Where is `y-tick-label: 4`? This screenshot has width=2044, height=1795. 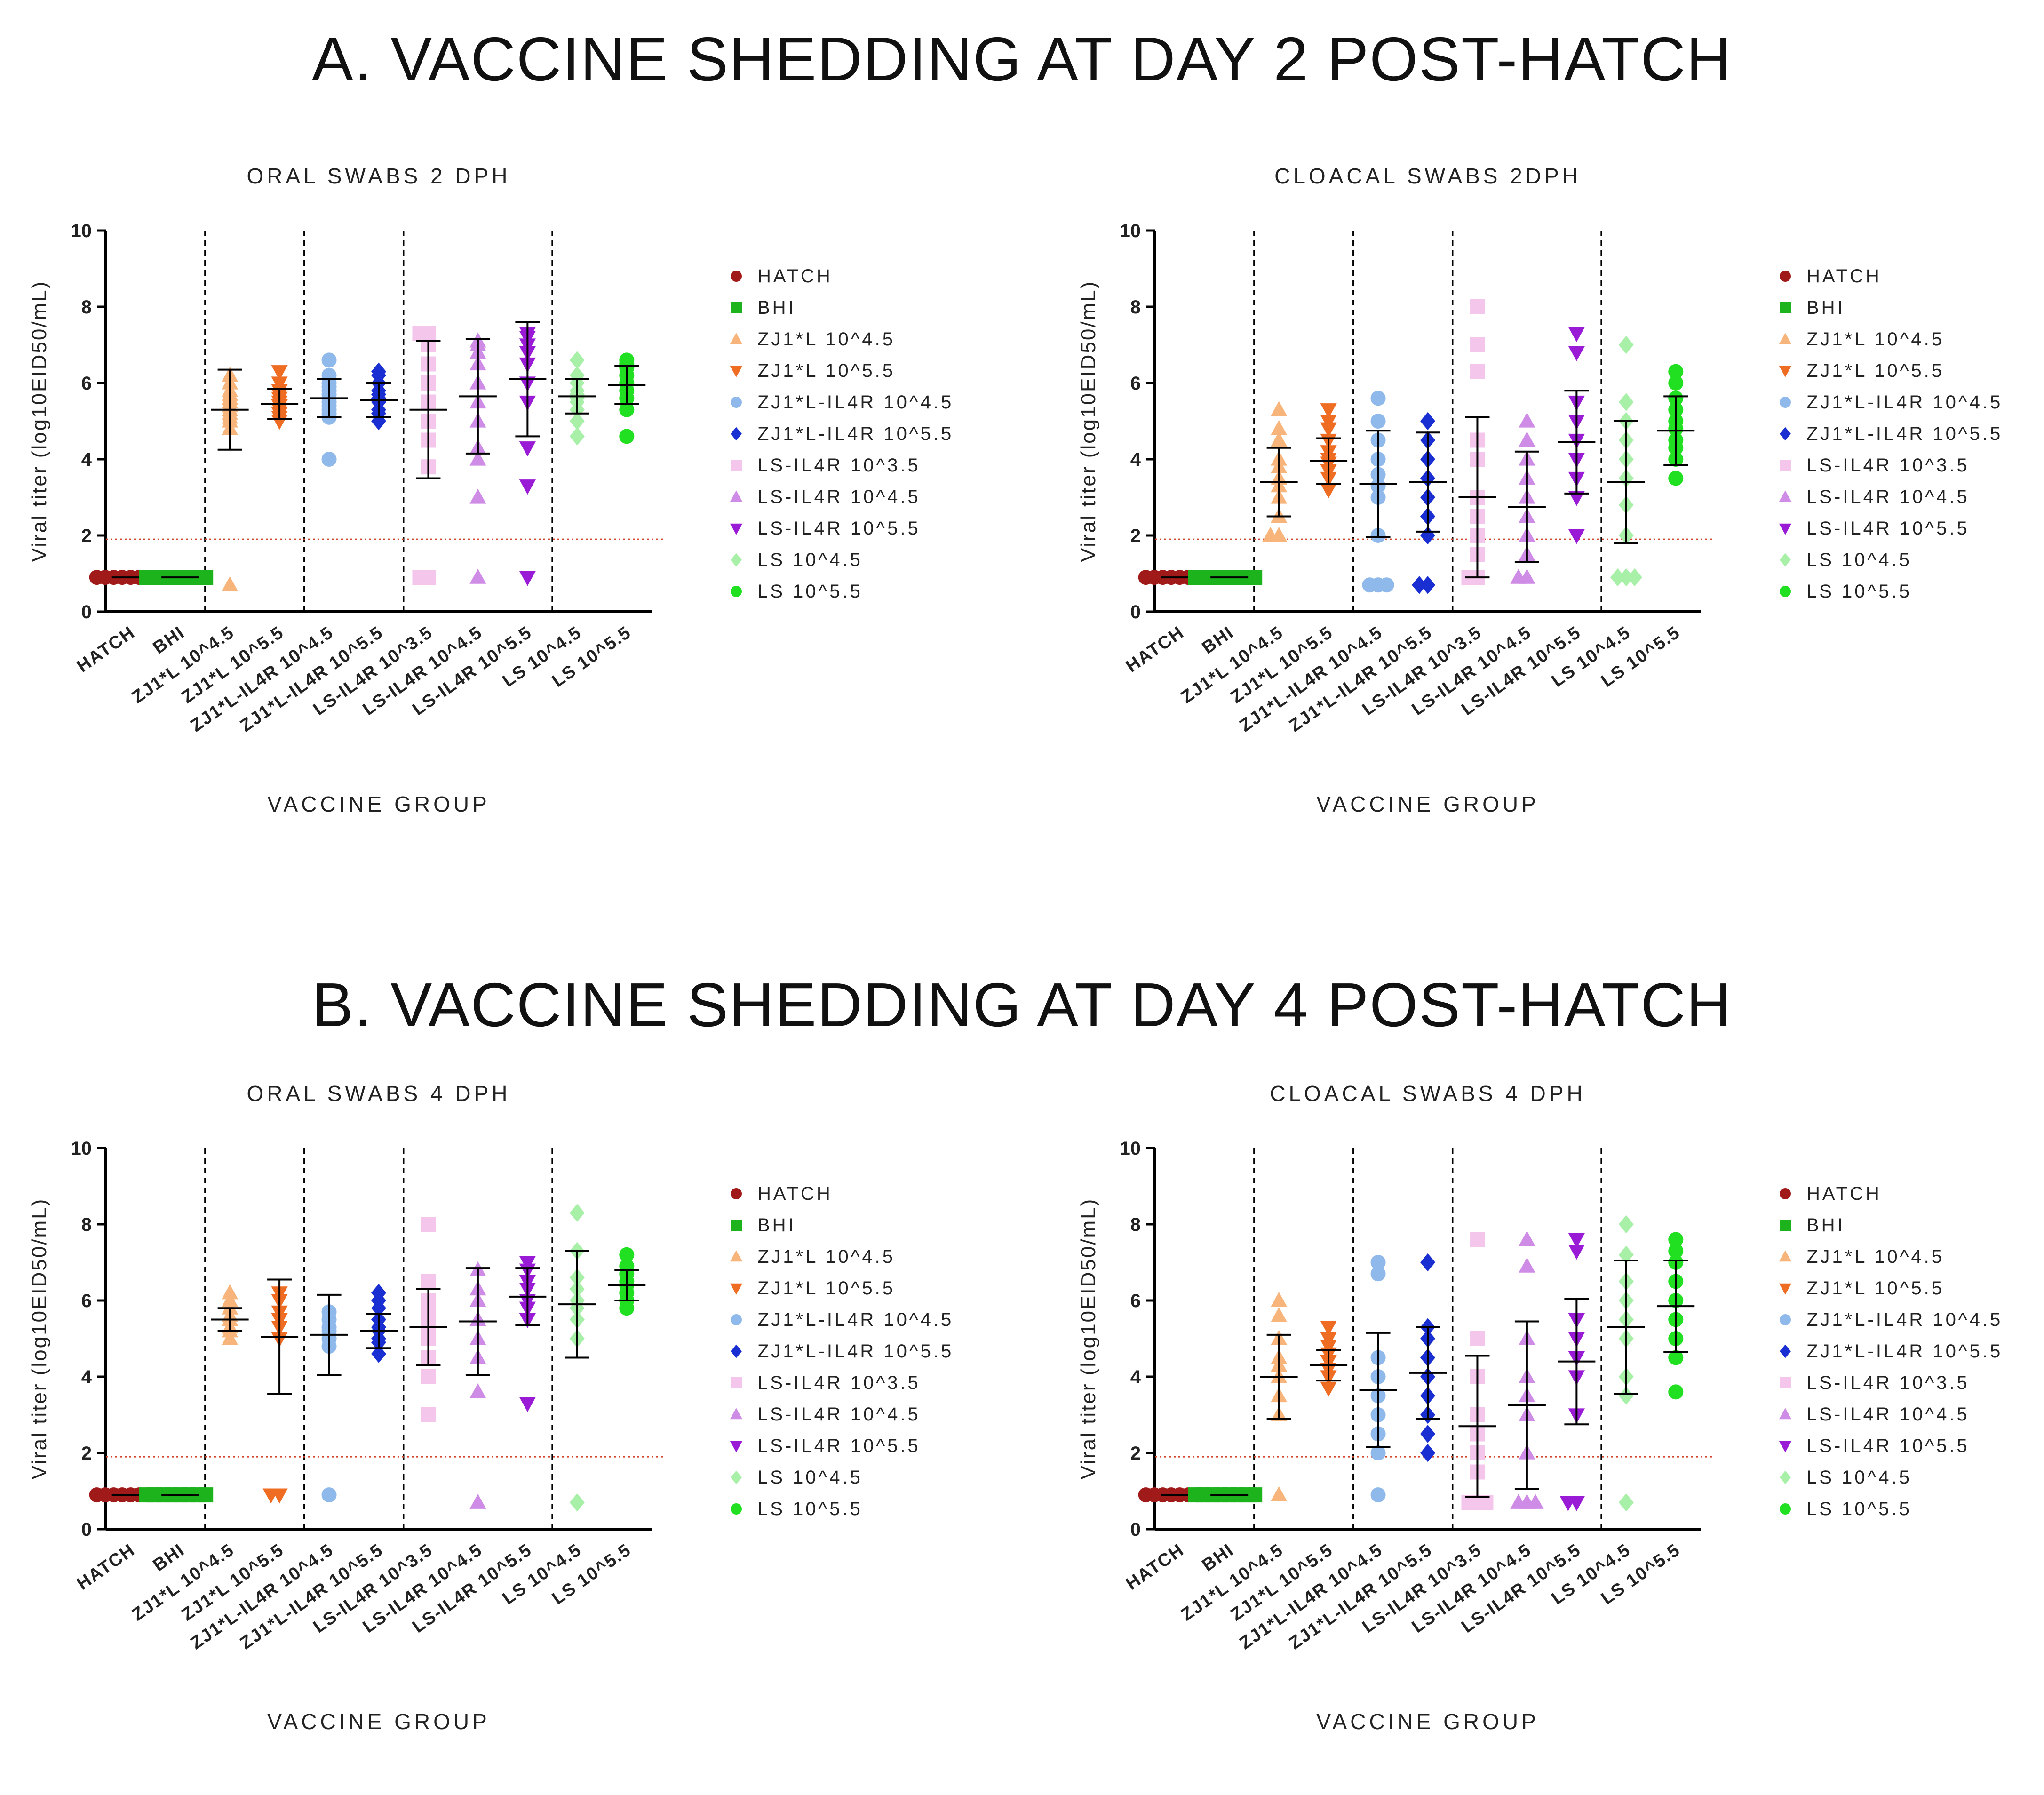 y-tick-label: 4 is located at coordinates (86, 1377).